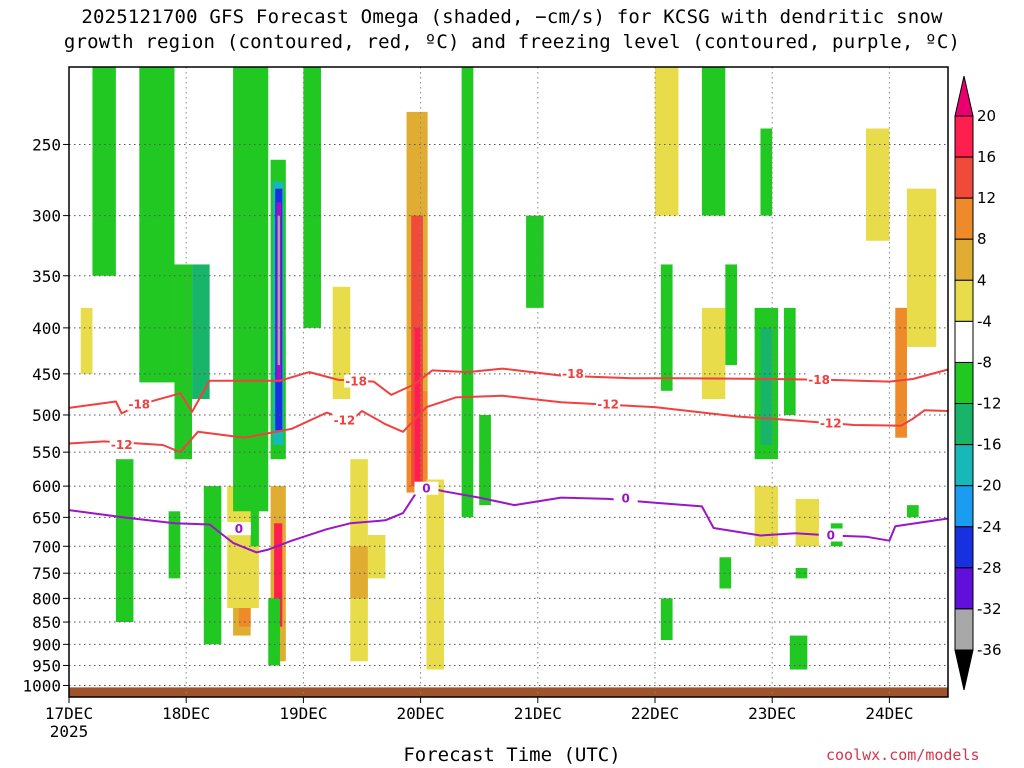 The height and width of the screenshot is (768, 1024). I want to click on colorbar-label-1: 16, so click(986, 157).